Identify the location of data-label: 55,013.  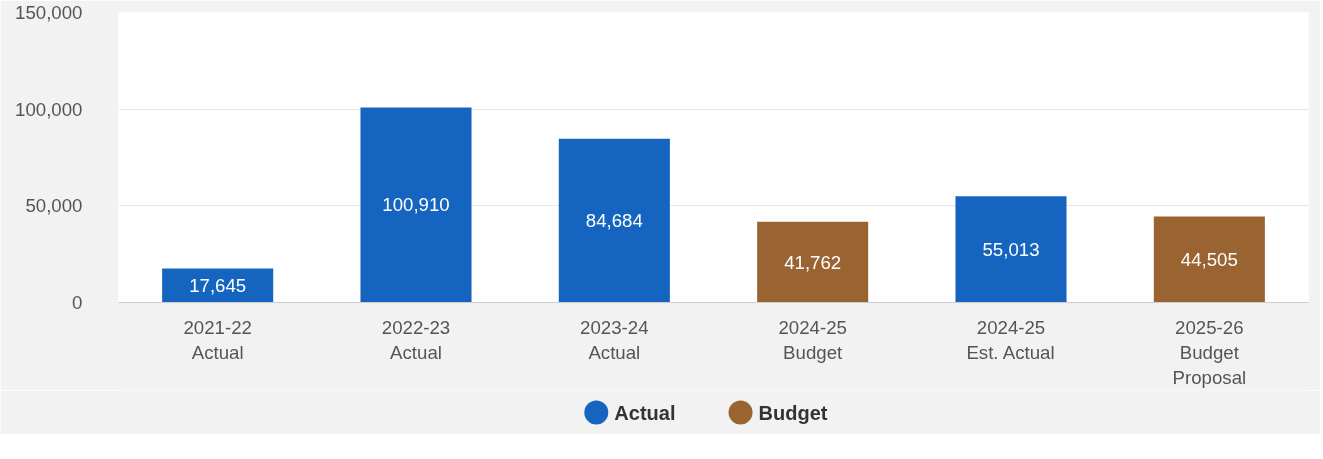
(1011, 249).